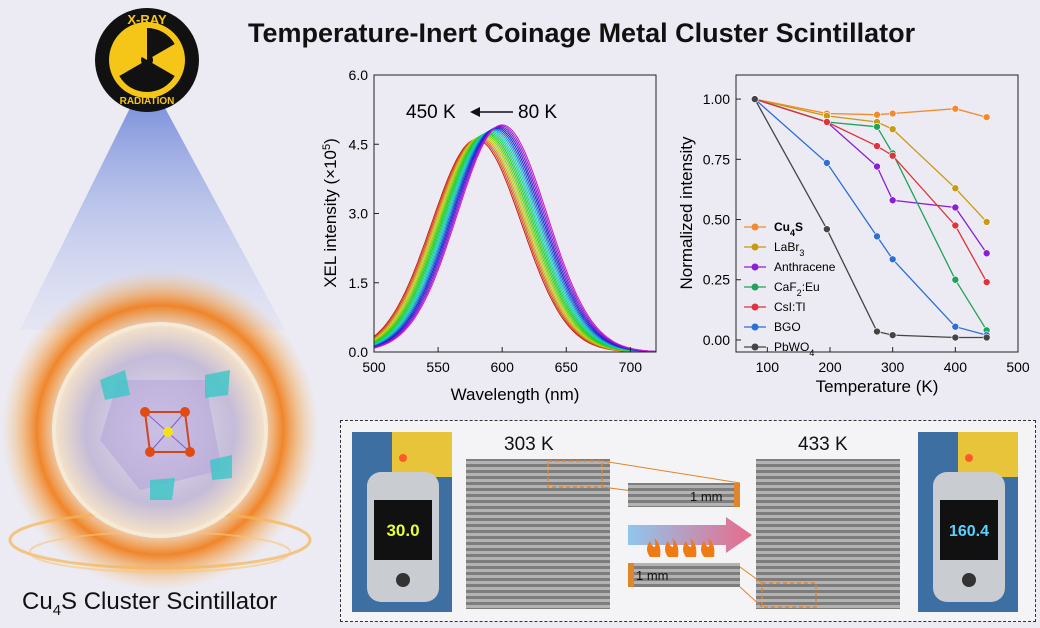 Image resolution: width=1040 pixels, height=628 pixels. What do you see at coordinates (789, 249) in the screenshot?
I see `legend-label: LaBr3` at bounding box center [789, 249].